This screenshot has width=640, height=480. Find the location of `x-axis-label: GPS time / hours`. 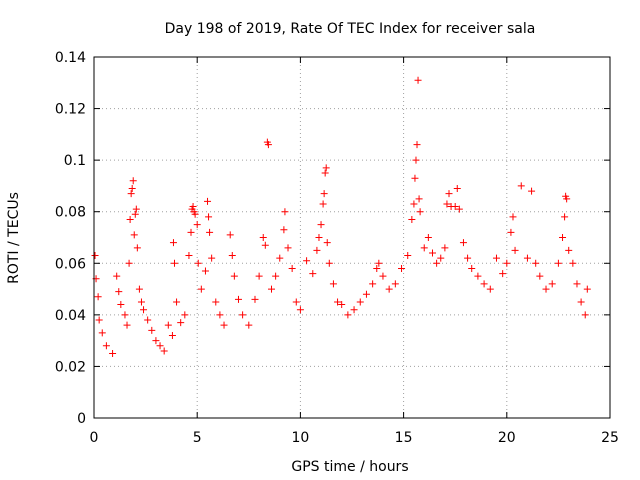

x-axis-label: GPS time / hours is located at coordinates (349, 467).